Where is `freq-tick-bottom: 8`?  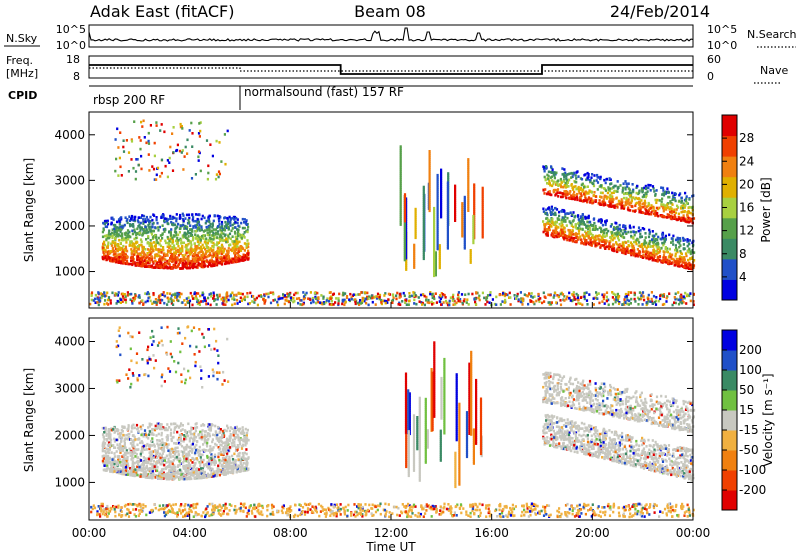
freq-tick-bottom: 8 is located at coordinates (76, 76).